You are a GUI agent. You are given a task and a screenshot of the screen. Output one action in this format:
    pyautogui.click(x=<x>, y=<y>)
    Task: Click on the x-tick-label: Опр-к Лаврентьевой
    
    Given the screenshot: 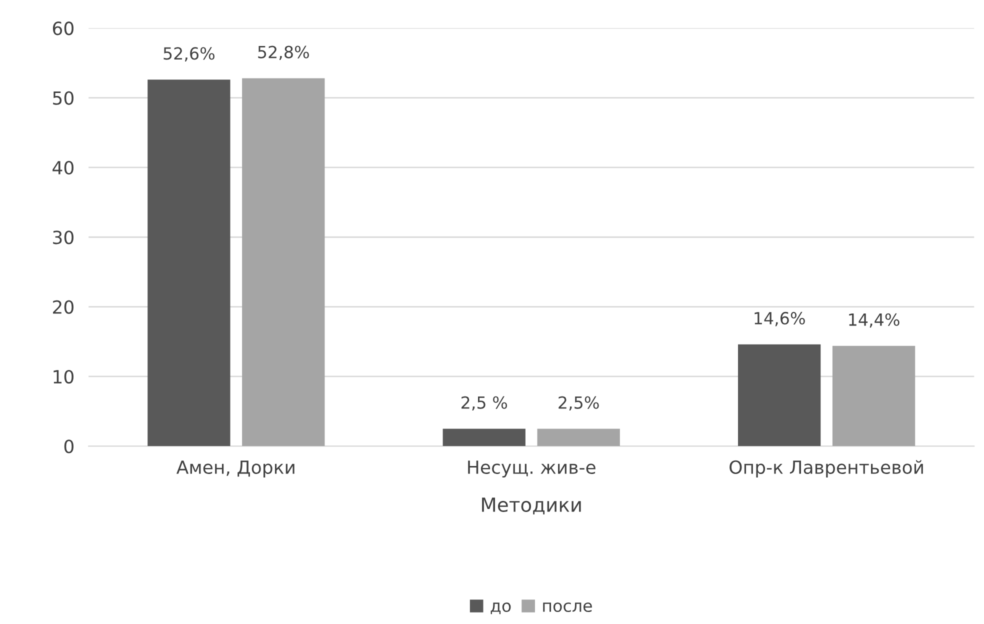 What is the action you would take?
    pyautogui.click(x=826, y=469)
    